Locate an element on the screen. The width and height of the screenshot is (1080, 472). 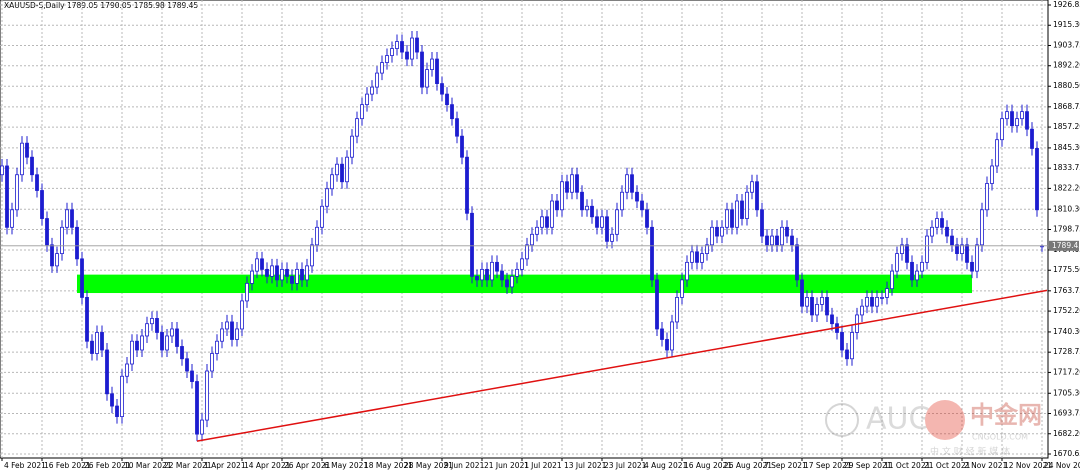
y-tick-label: 1845.30 is located at coordinates (1066, 147).